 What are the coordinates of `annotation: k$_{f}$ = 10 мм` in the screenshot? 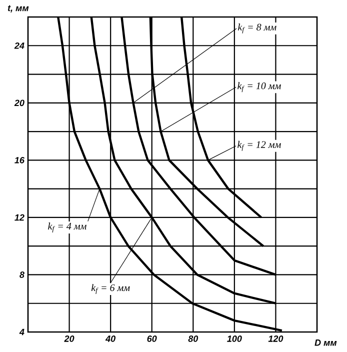 It's located at (259, 87).